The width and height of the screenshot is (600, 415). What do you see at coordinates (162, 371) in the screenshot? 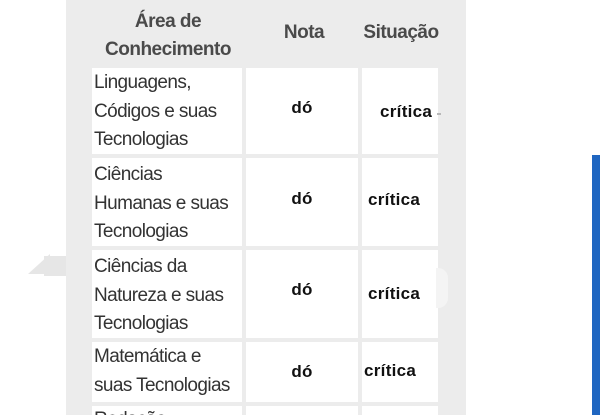
I see `row-4-area-label: Matemática e suas Tecnologias` at bounding box center [162, 371].